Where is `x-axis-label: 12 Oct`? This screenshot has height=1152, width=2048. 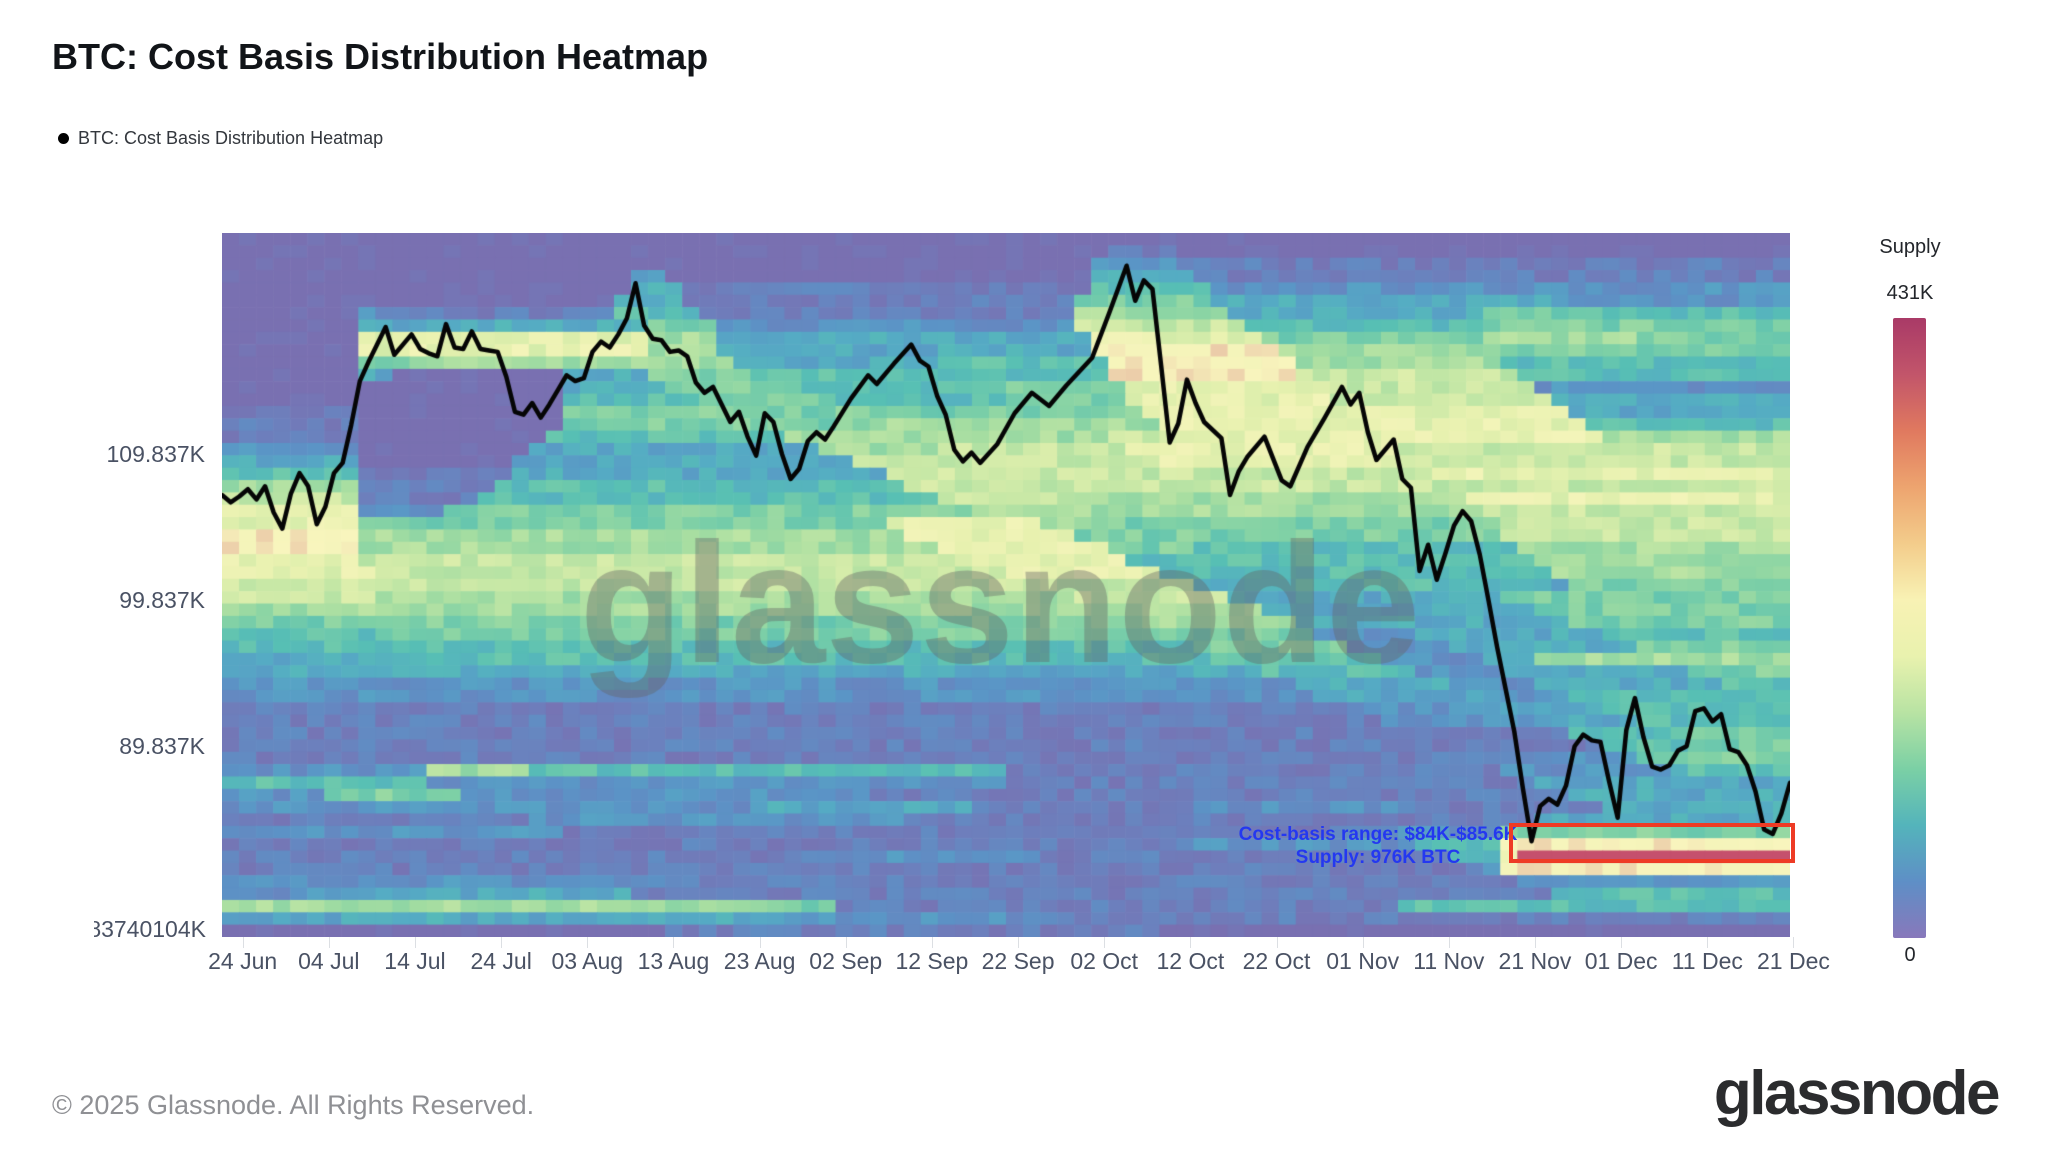 x-axis-label: 12 Oct is located at coordinates (1190, 961).